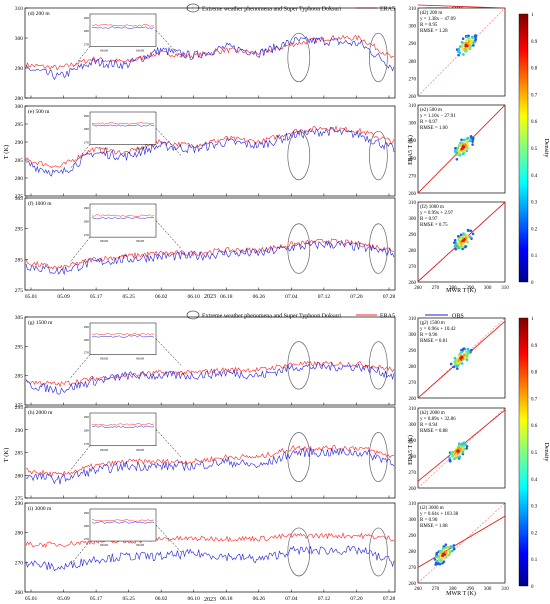  I want to click on scatter-xtick-label: 280, so click(453, 288).